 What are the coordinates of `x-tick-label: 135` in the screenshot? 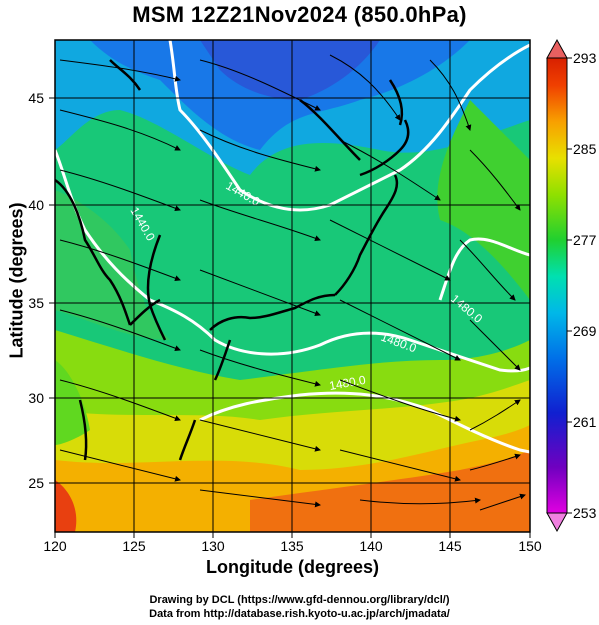 It's located at (292, 546).